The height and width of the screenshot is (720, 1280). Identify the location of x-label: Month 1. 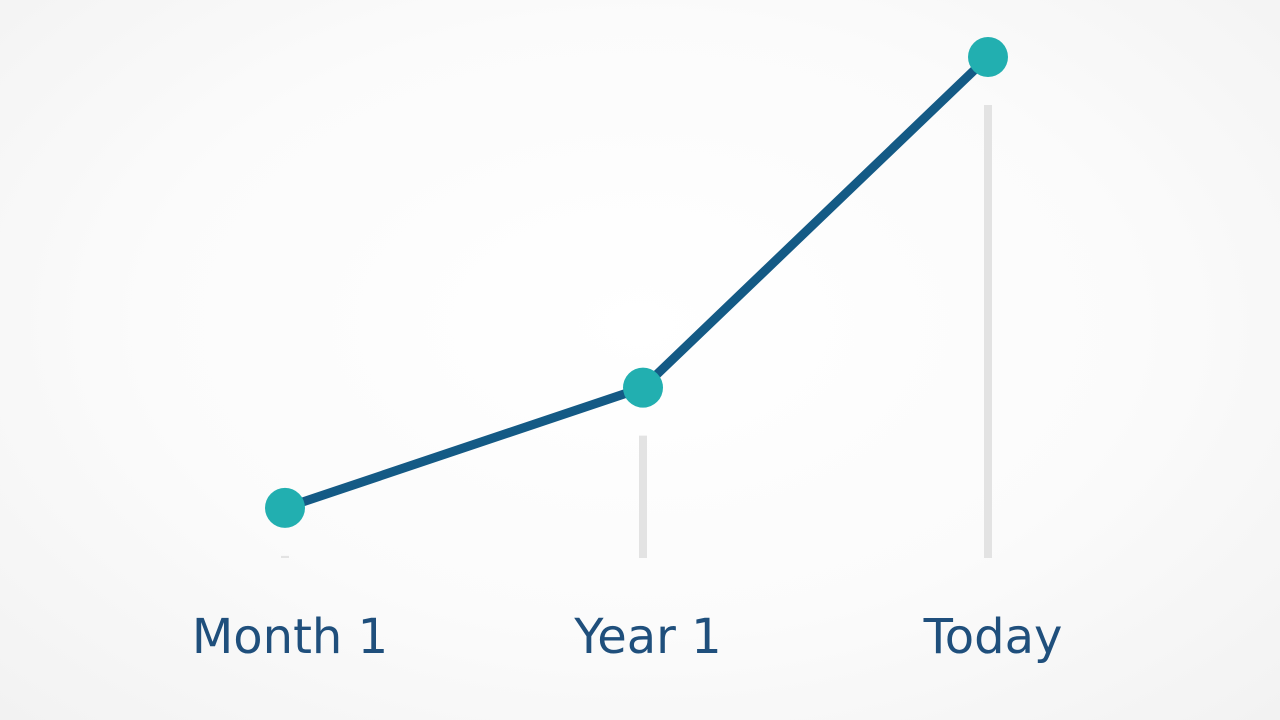
(290, 637).